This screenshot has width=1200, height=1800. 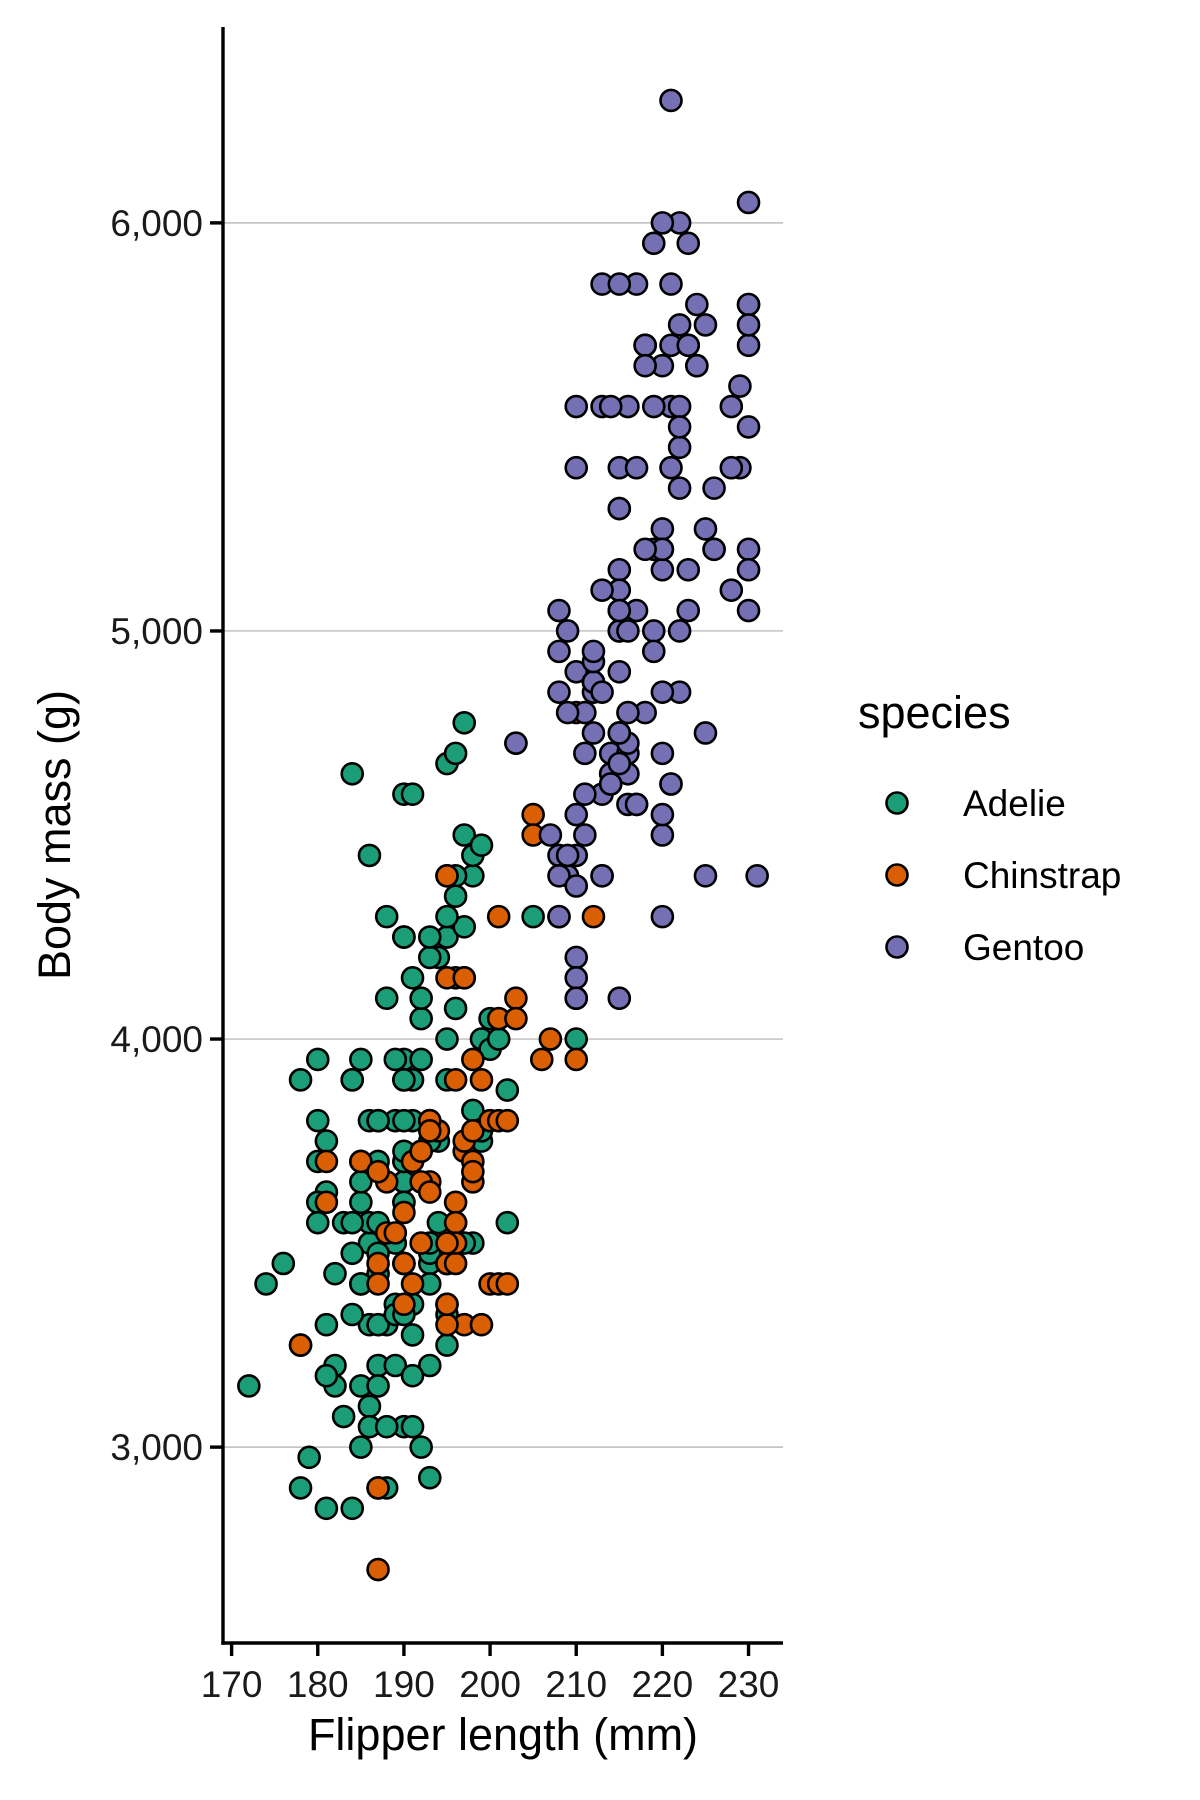 I want to click on x-tick-label: 210, so click(x=576, y=1684).